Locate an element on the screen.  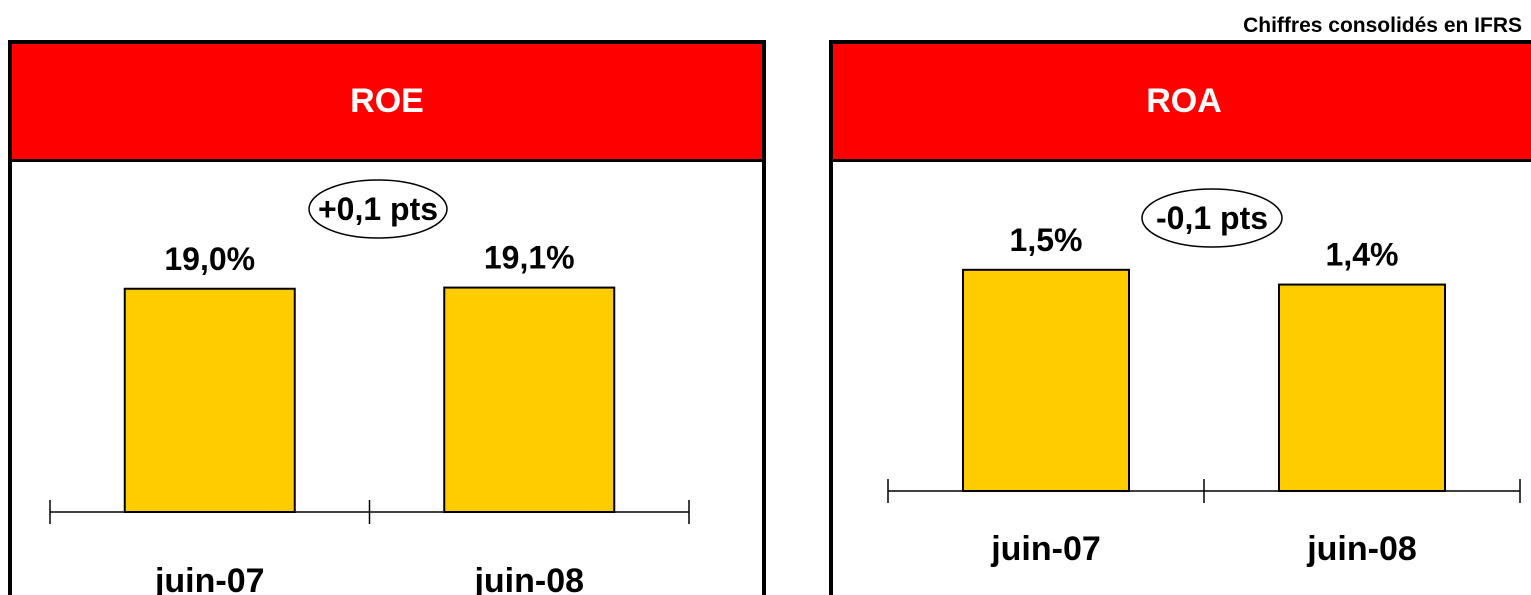
roa-chart-title: ROA is located at coordinates (1184, 101).